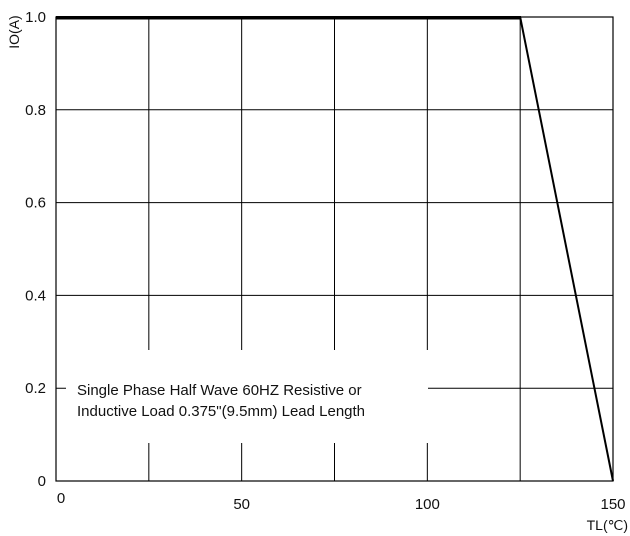  What do you see at coordinates (221, 411) in the screenshot?
I see `annotation-line-2: Inductive Load 0.375"(9.5mm) Lead Length` at bounding box center [221, 411].